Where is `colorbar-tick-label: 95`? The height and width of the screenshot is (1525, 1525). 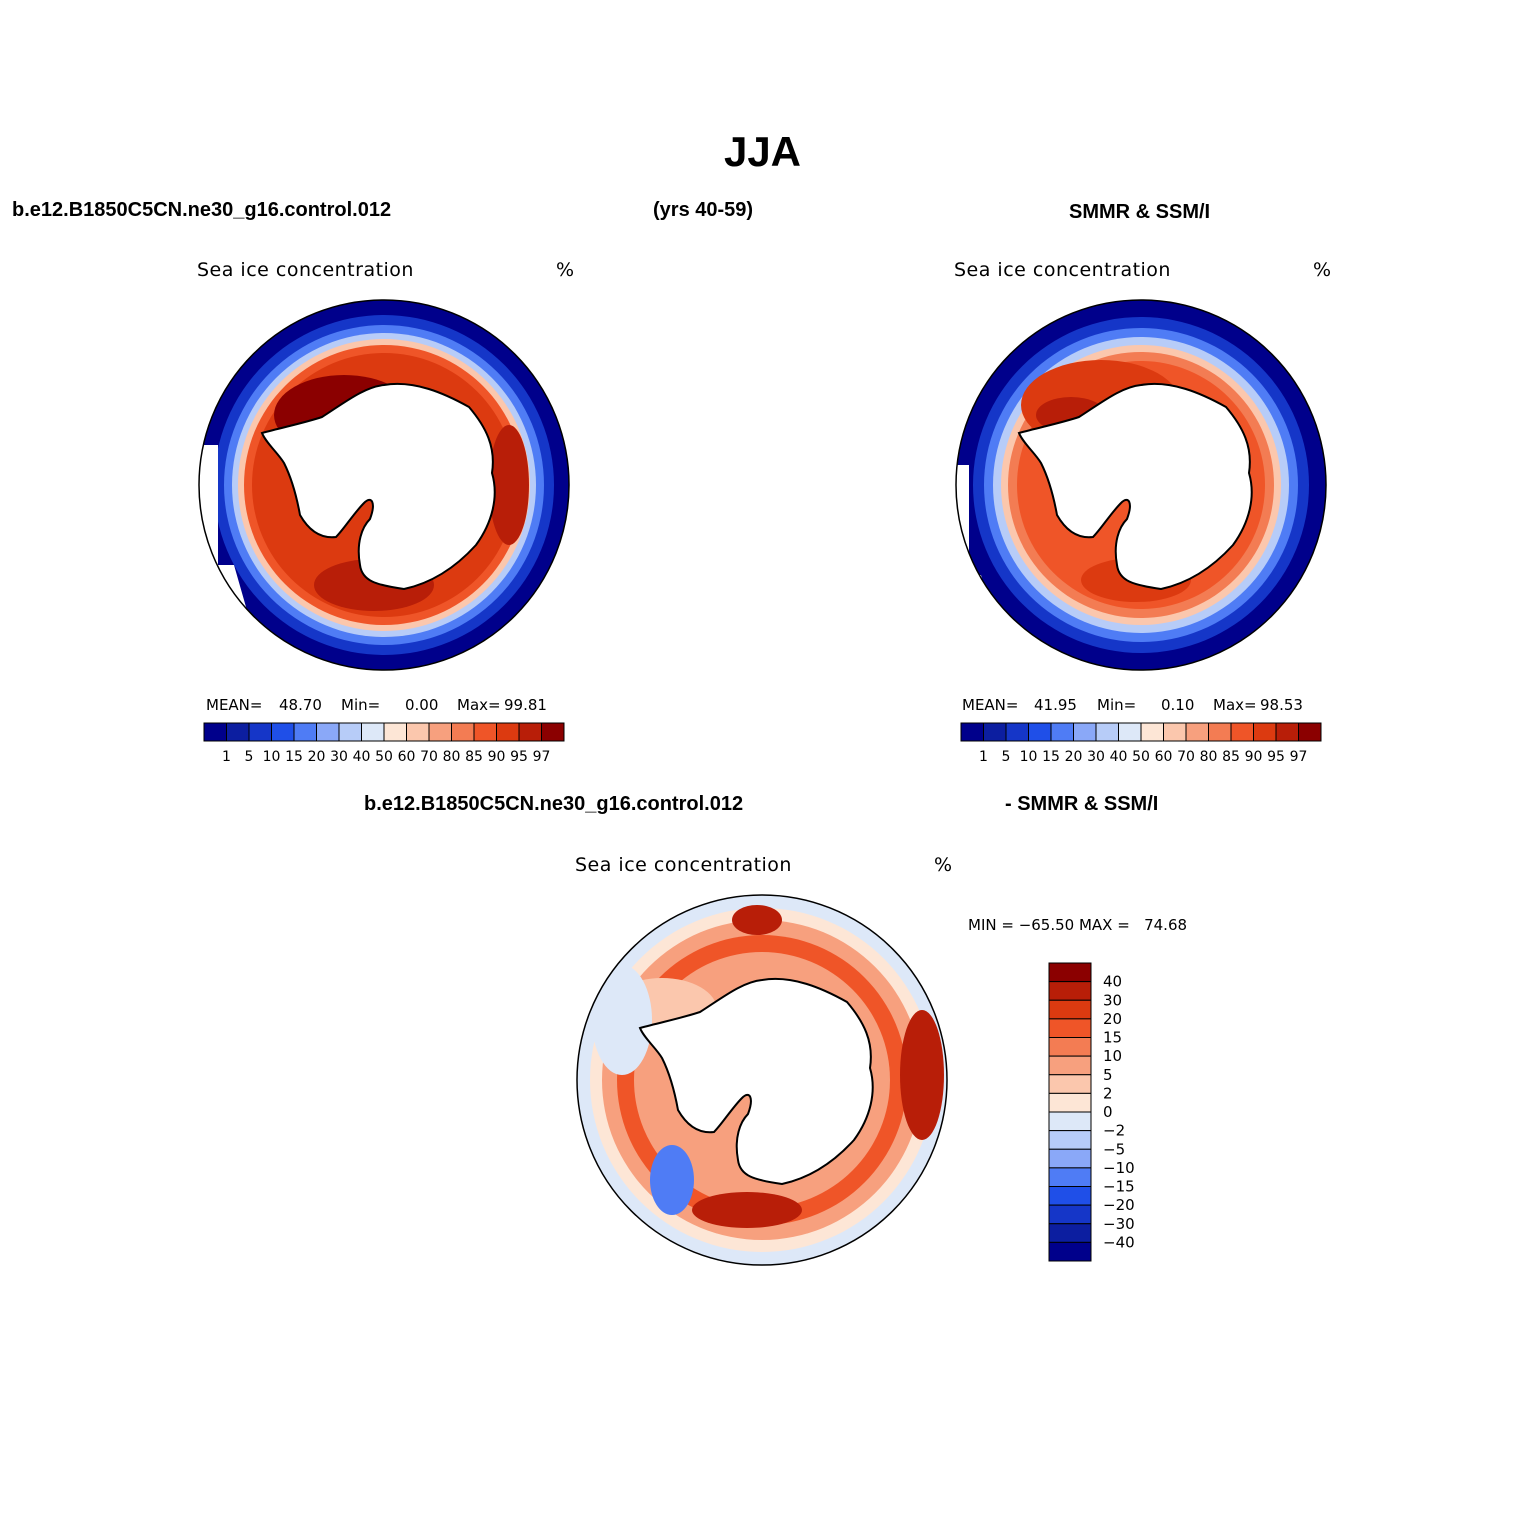 colorbar-tick-label: 95 is located at coordinates (519, 757).